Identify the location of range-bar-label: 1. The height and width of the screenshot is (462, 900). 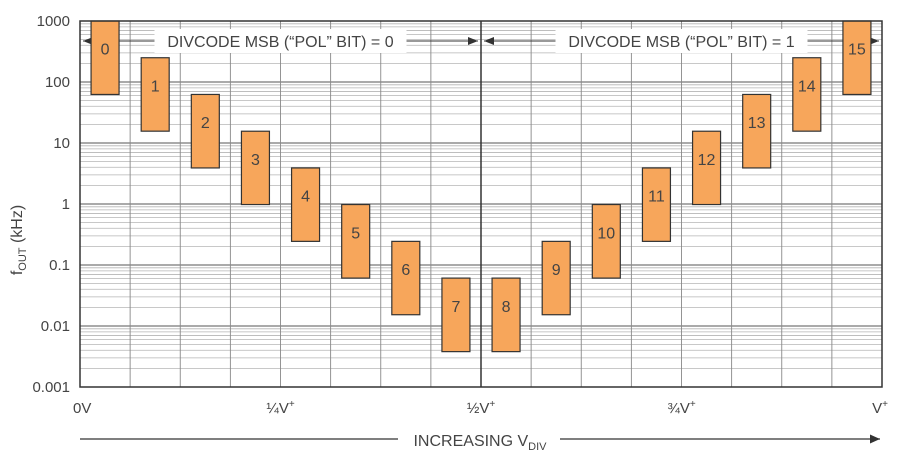
(155, 86).